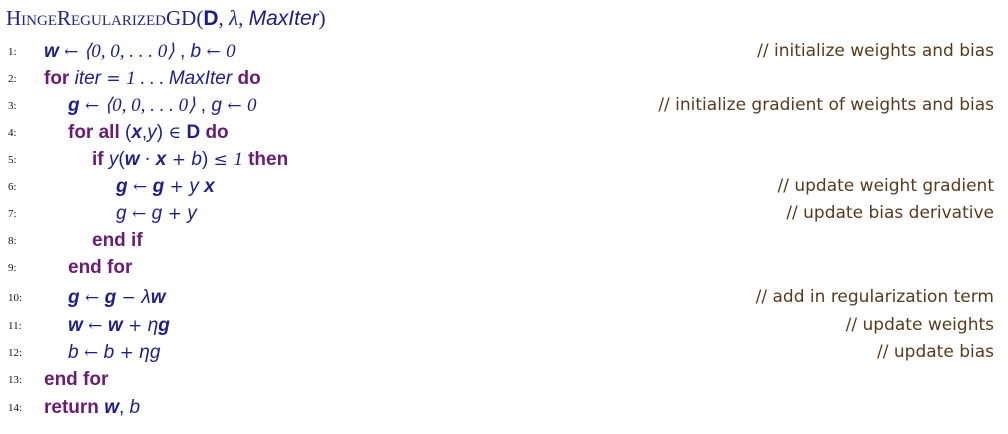 The image size is (1008, 434). I want to click on keyword-for: for, so click(57, 78).